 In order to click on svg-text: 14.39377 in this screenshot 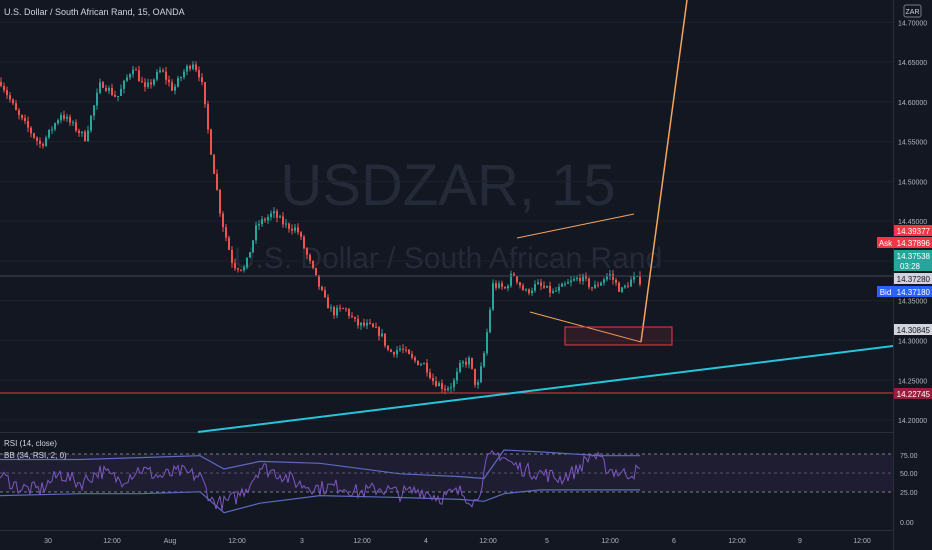, I will do `click(914, 231)`.